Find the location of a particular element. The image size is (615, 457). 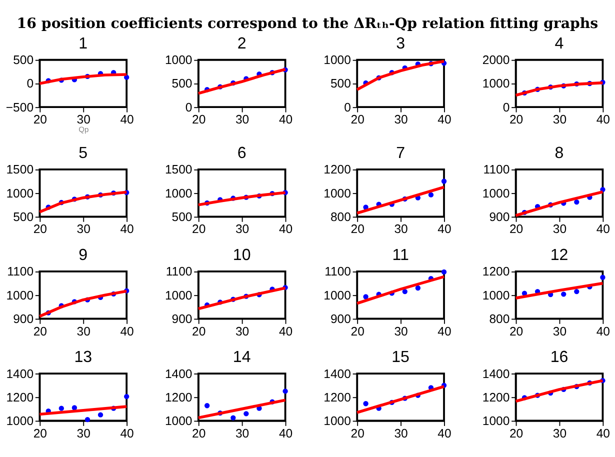

chart-title: 6 is located at coordinates (241, 153).